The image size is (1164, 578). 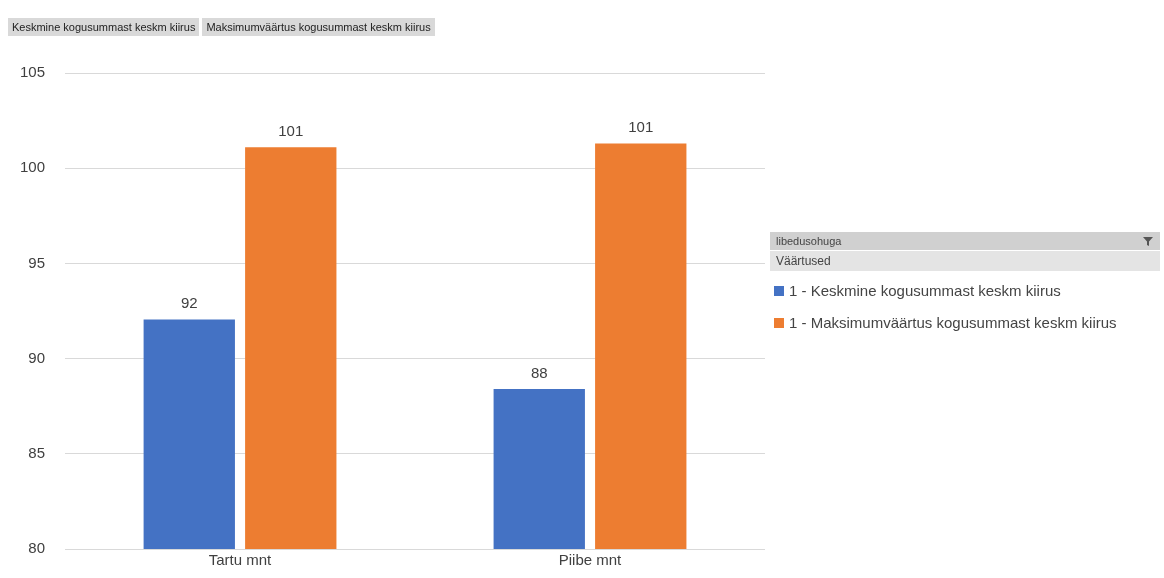 What do you see at coordinates (925, 291) in the screenshot?
I see `legend-label: 1 - Keskmine kogusummast keskm kiirus` at bounding box center [925, 291].